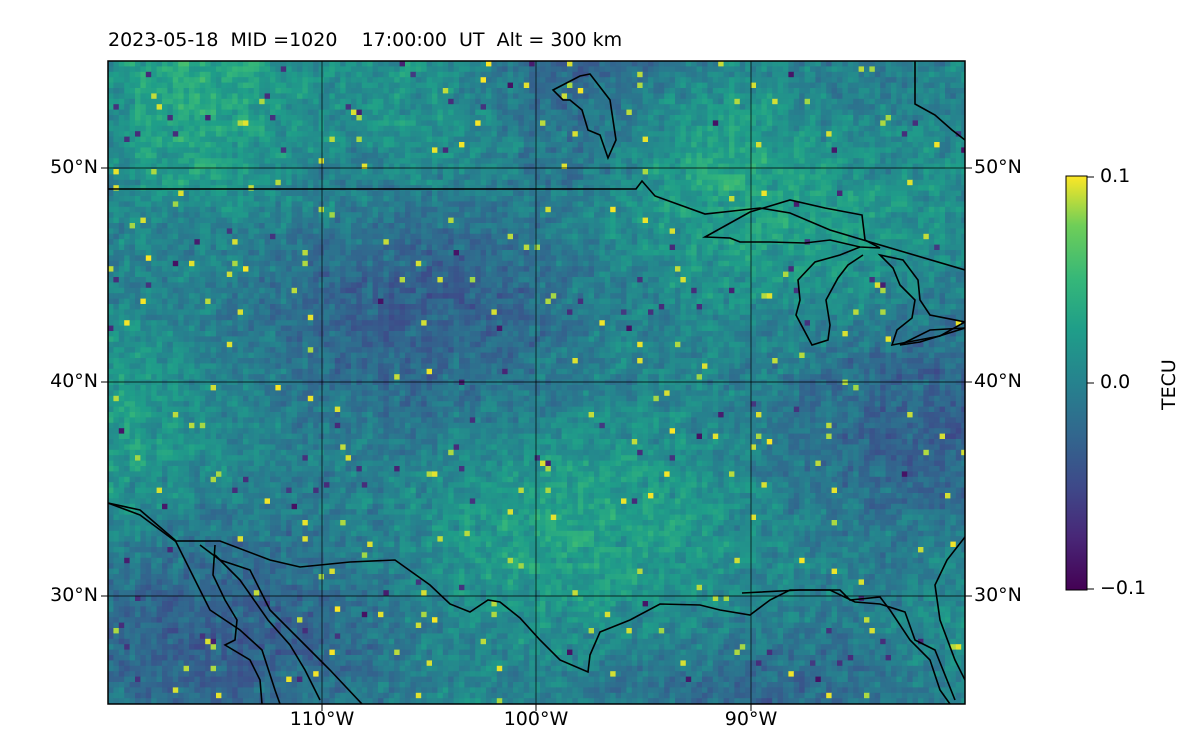 Image resolution: width=1200 pixels, height=750 pixels. What do you see at coordinates (998, 595) in the screenshot?
I see `lat-label-right-30: 30°N` at bounding box center [998, 595].